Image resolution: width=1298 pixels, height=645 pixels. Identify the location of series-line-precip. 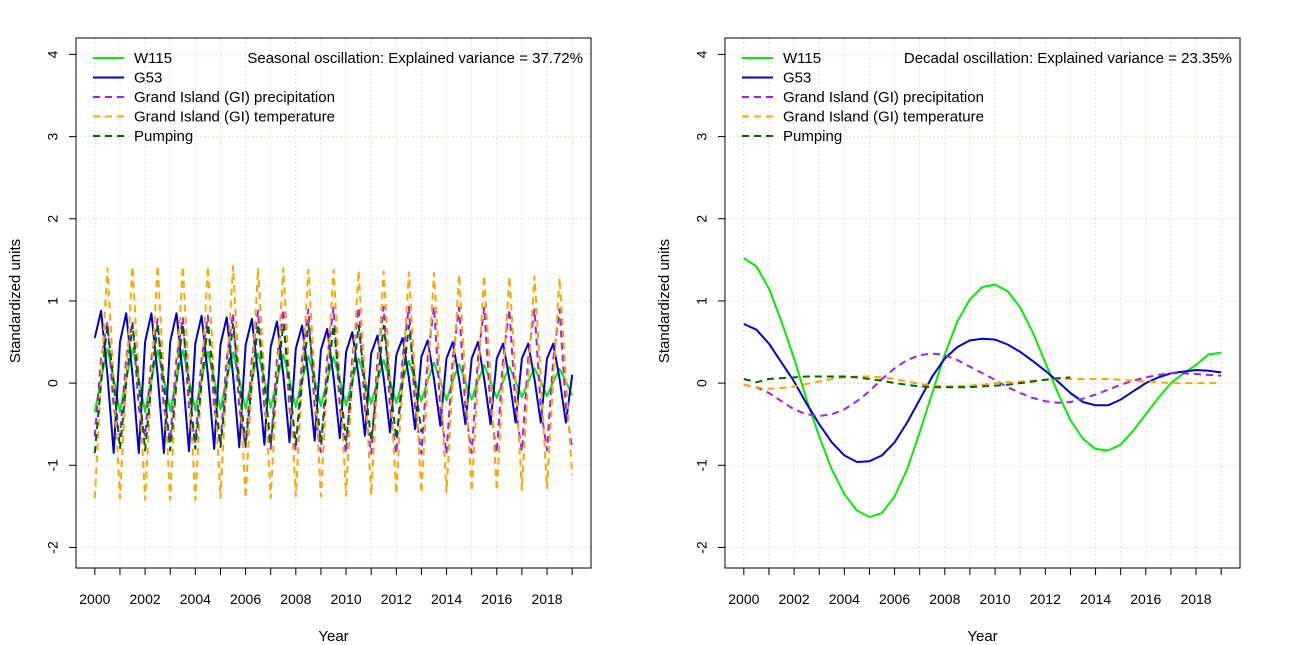
(982, 384).